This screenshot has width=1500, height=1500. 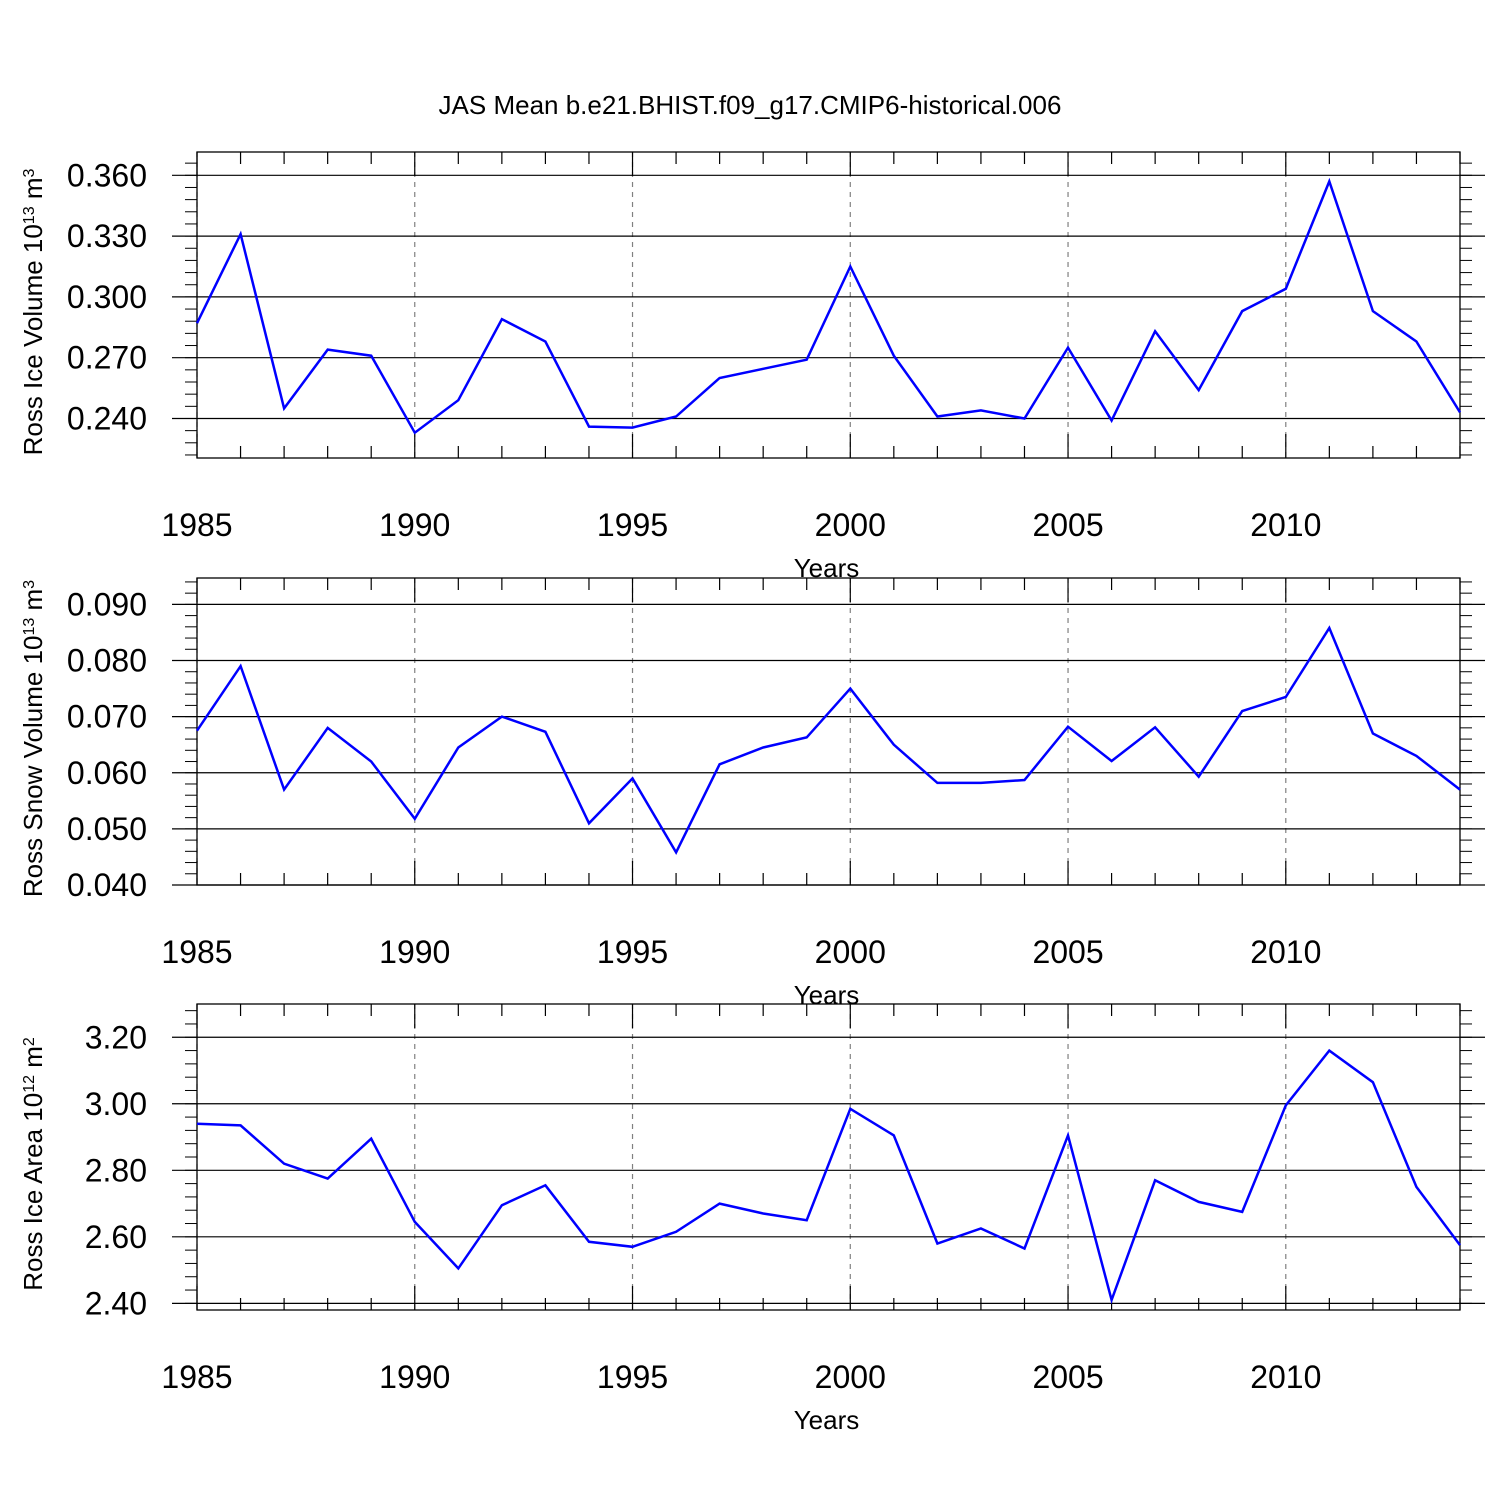 What do you see at coordinates (116, 1237) in the screenshot?
I see `y-tick-label: 2.60` at bounding box center [116, 1237].